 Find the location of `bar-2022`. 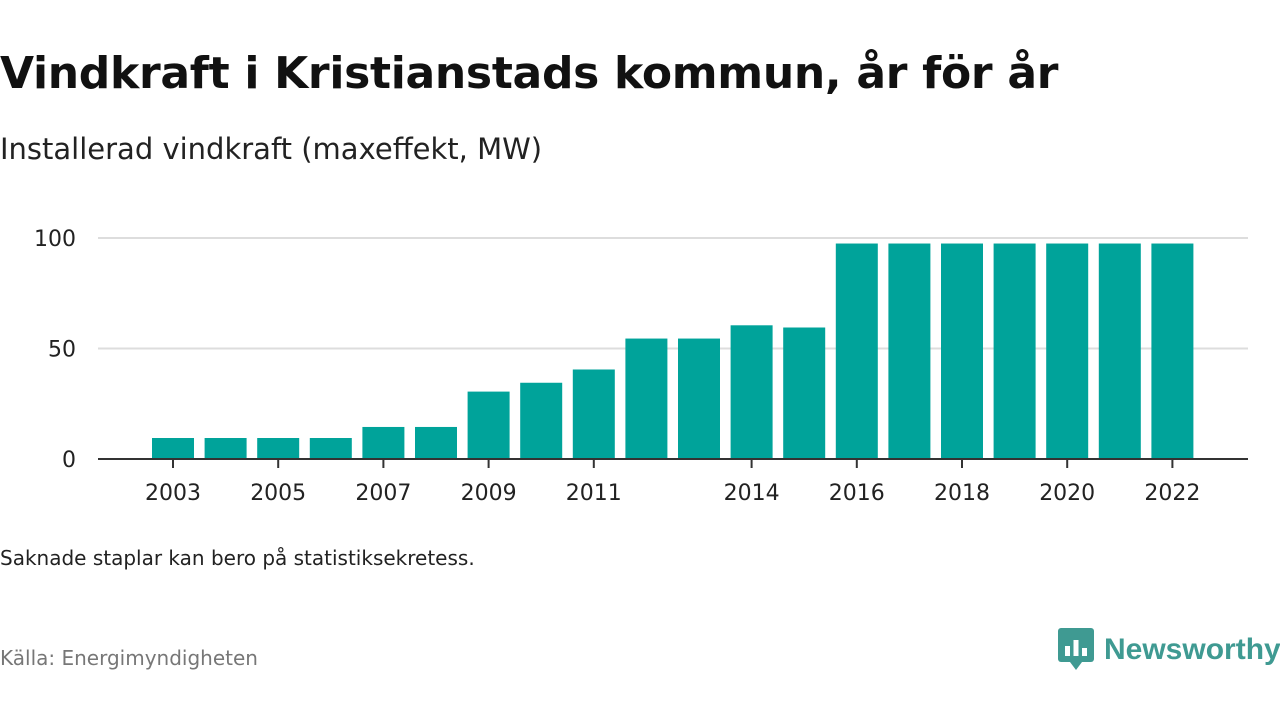

bar-2022 is located at coordinates (1172, 351).